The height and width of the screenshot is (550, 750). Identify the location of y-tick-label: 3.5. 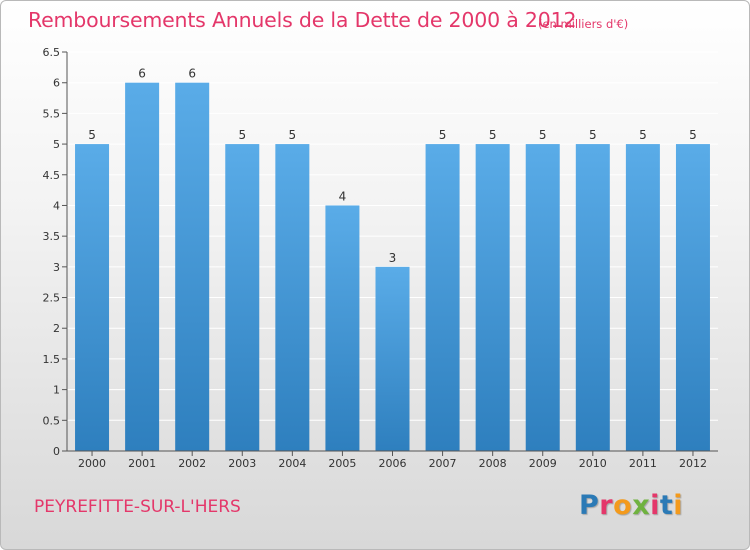
(52, 236).